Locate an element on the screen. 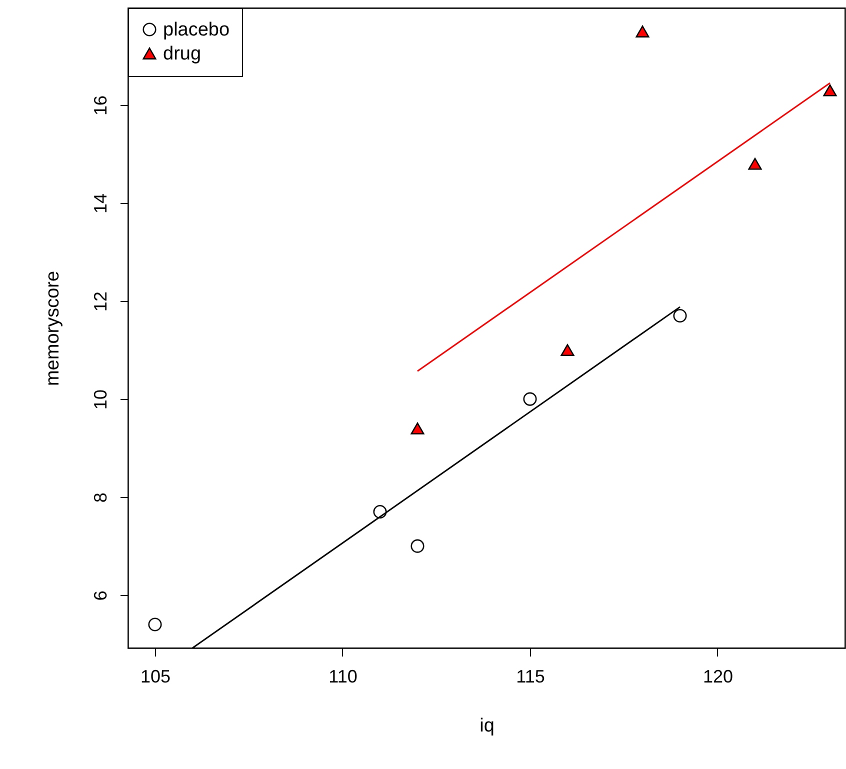 This screenshot has height=769, width=846. y-tick-label: 10 is located at coordinates (100, 400).